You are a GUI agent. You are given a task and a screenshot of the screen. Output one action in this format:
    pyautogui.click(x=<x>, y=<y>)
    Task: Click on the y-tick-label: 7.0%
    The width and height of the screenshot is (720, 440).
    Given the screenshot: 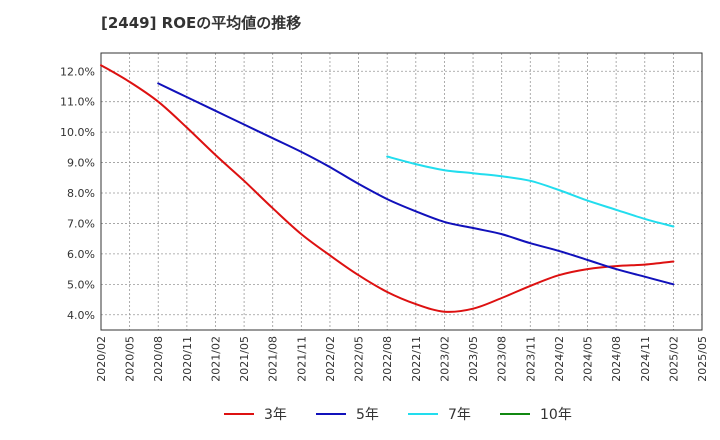 What is the action you would take?
    pyautogui.click(x=81, y=223)
    